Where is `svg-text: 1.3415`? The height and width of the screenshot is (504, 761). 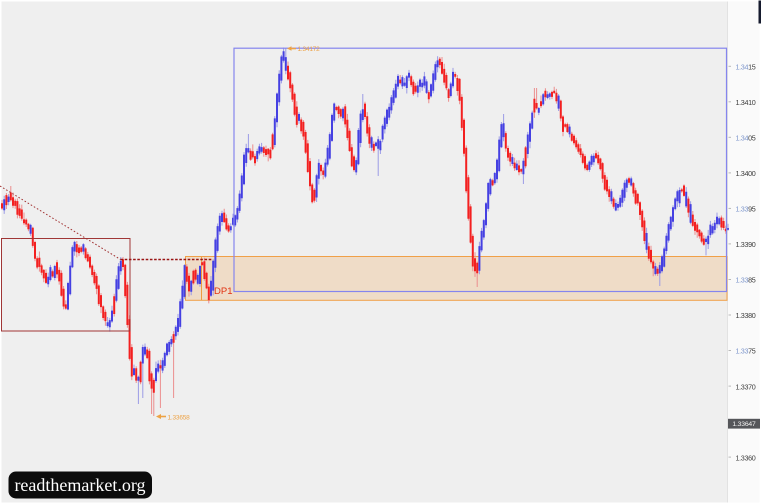 svg-text: 1.3415 is located at coordinates (746, 67).